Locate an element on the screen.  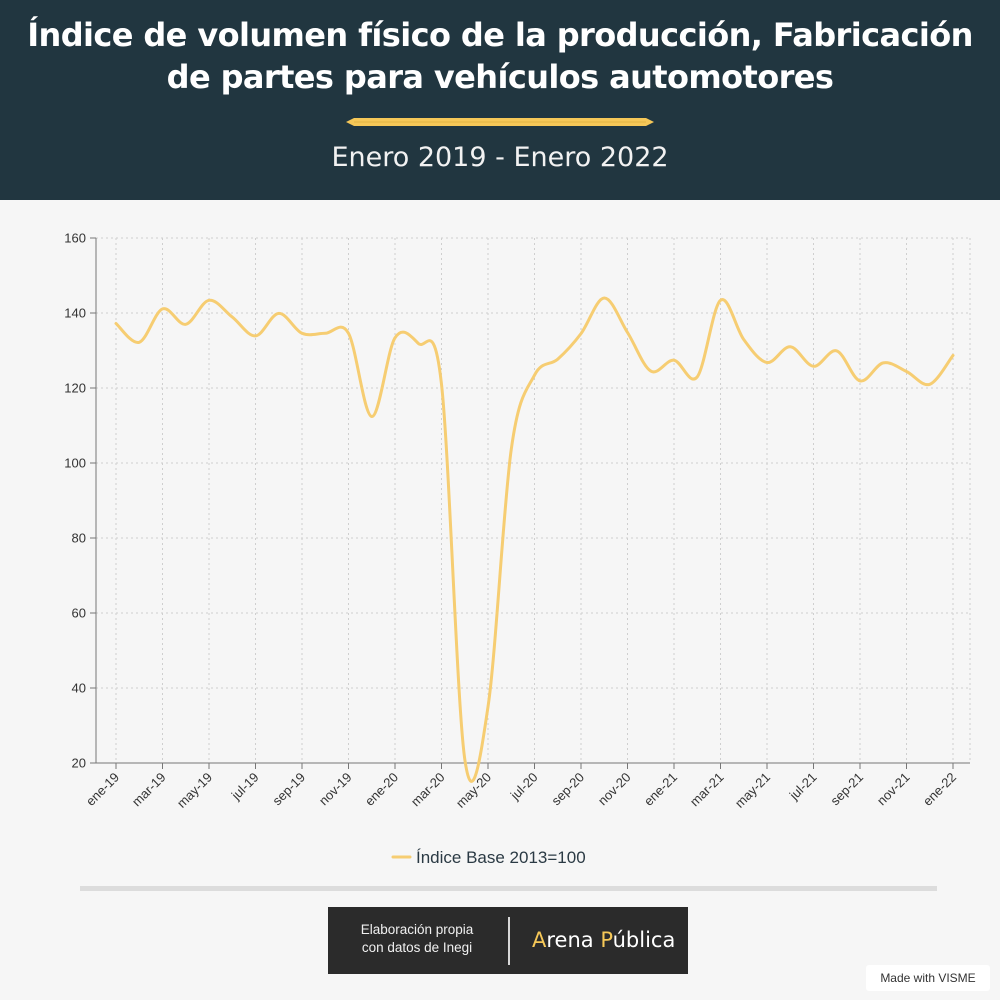
y-tick-label: 120 is located at coordinates (75, 388).